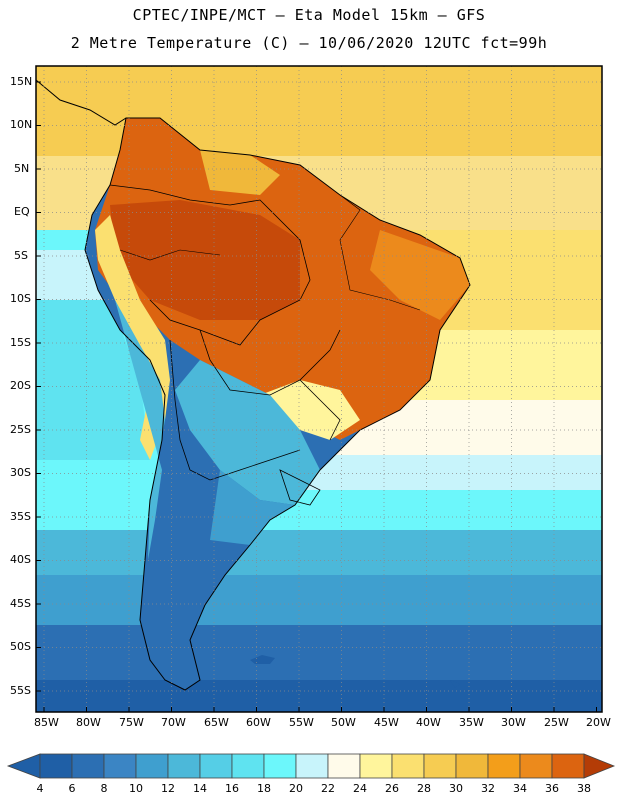  What do you see at coordinates (21, 255) in the screenshot?
I see `lat-label: 5S` at bounding box center [21, 255].